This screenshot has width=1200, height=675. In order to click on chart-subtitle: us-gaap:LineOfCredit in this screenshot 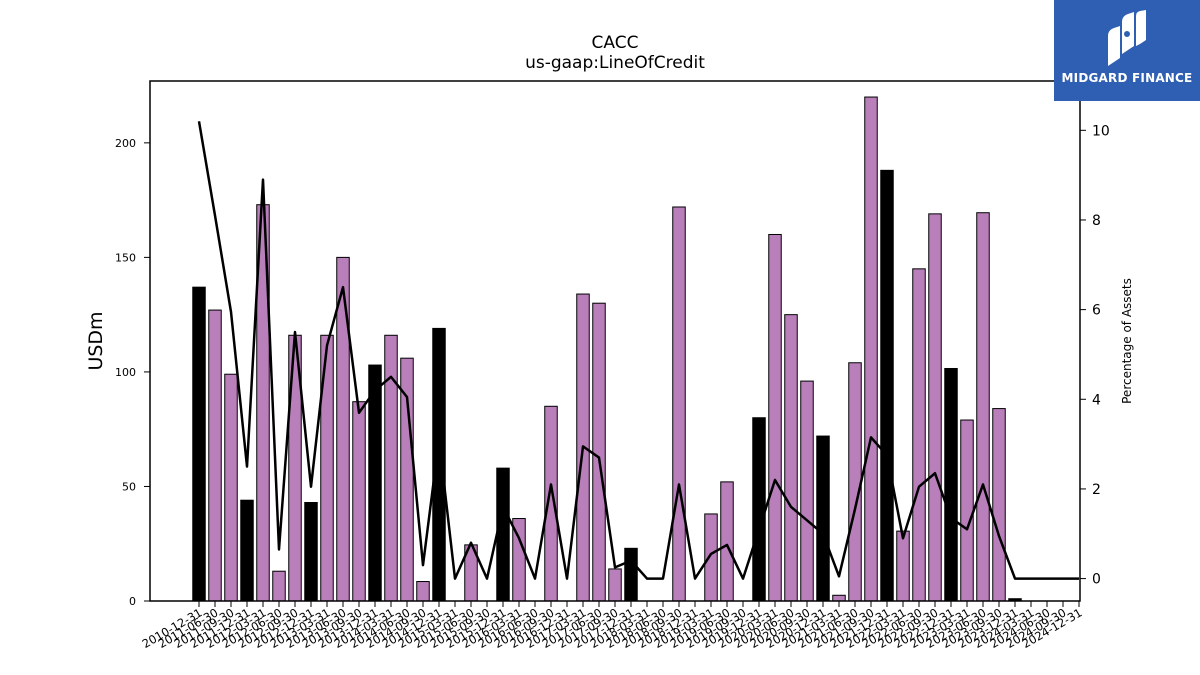, I will do `click(615, 63)`.